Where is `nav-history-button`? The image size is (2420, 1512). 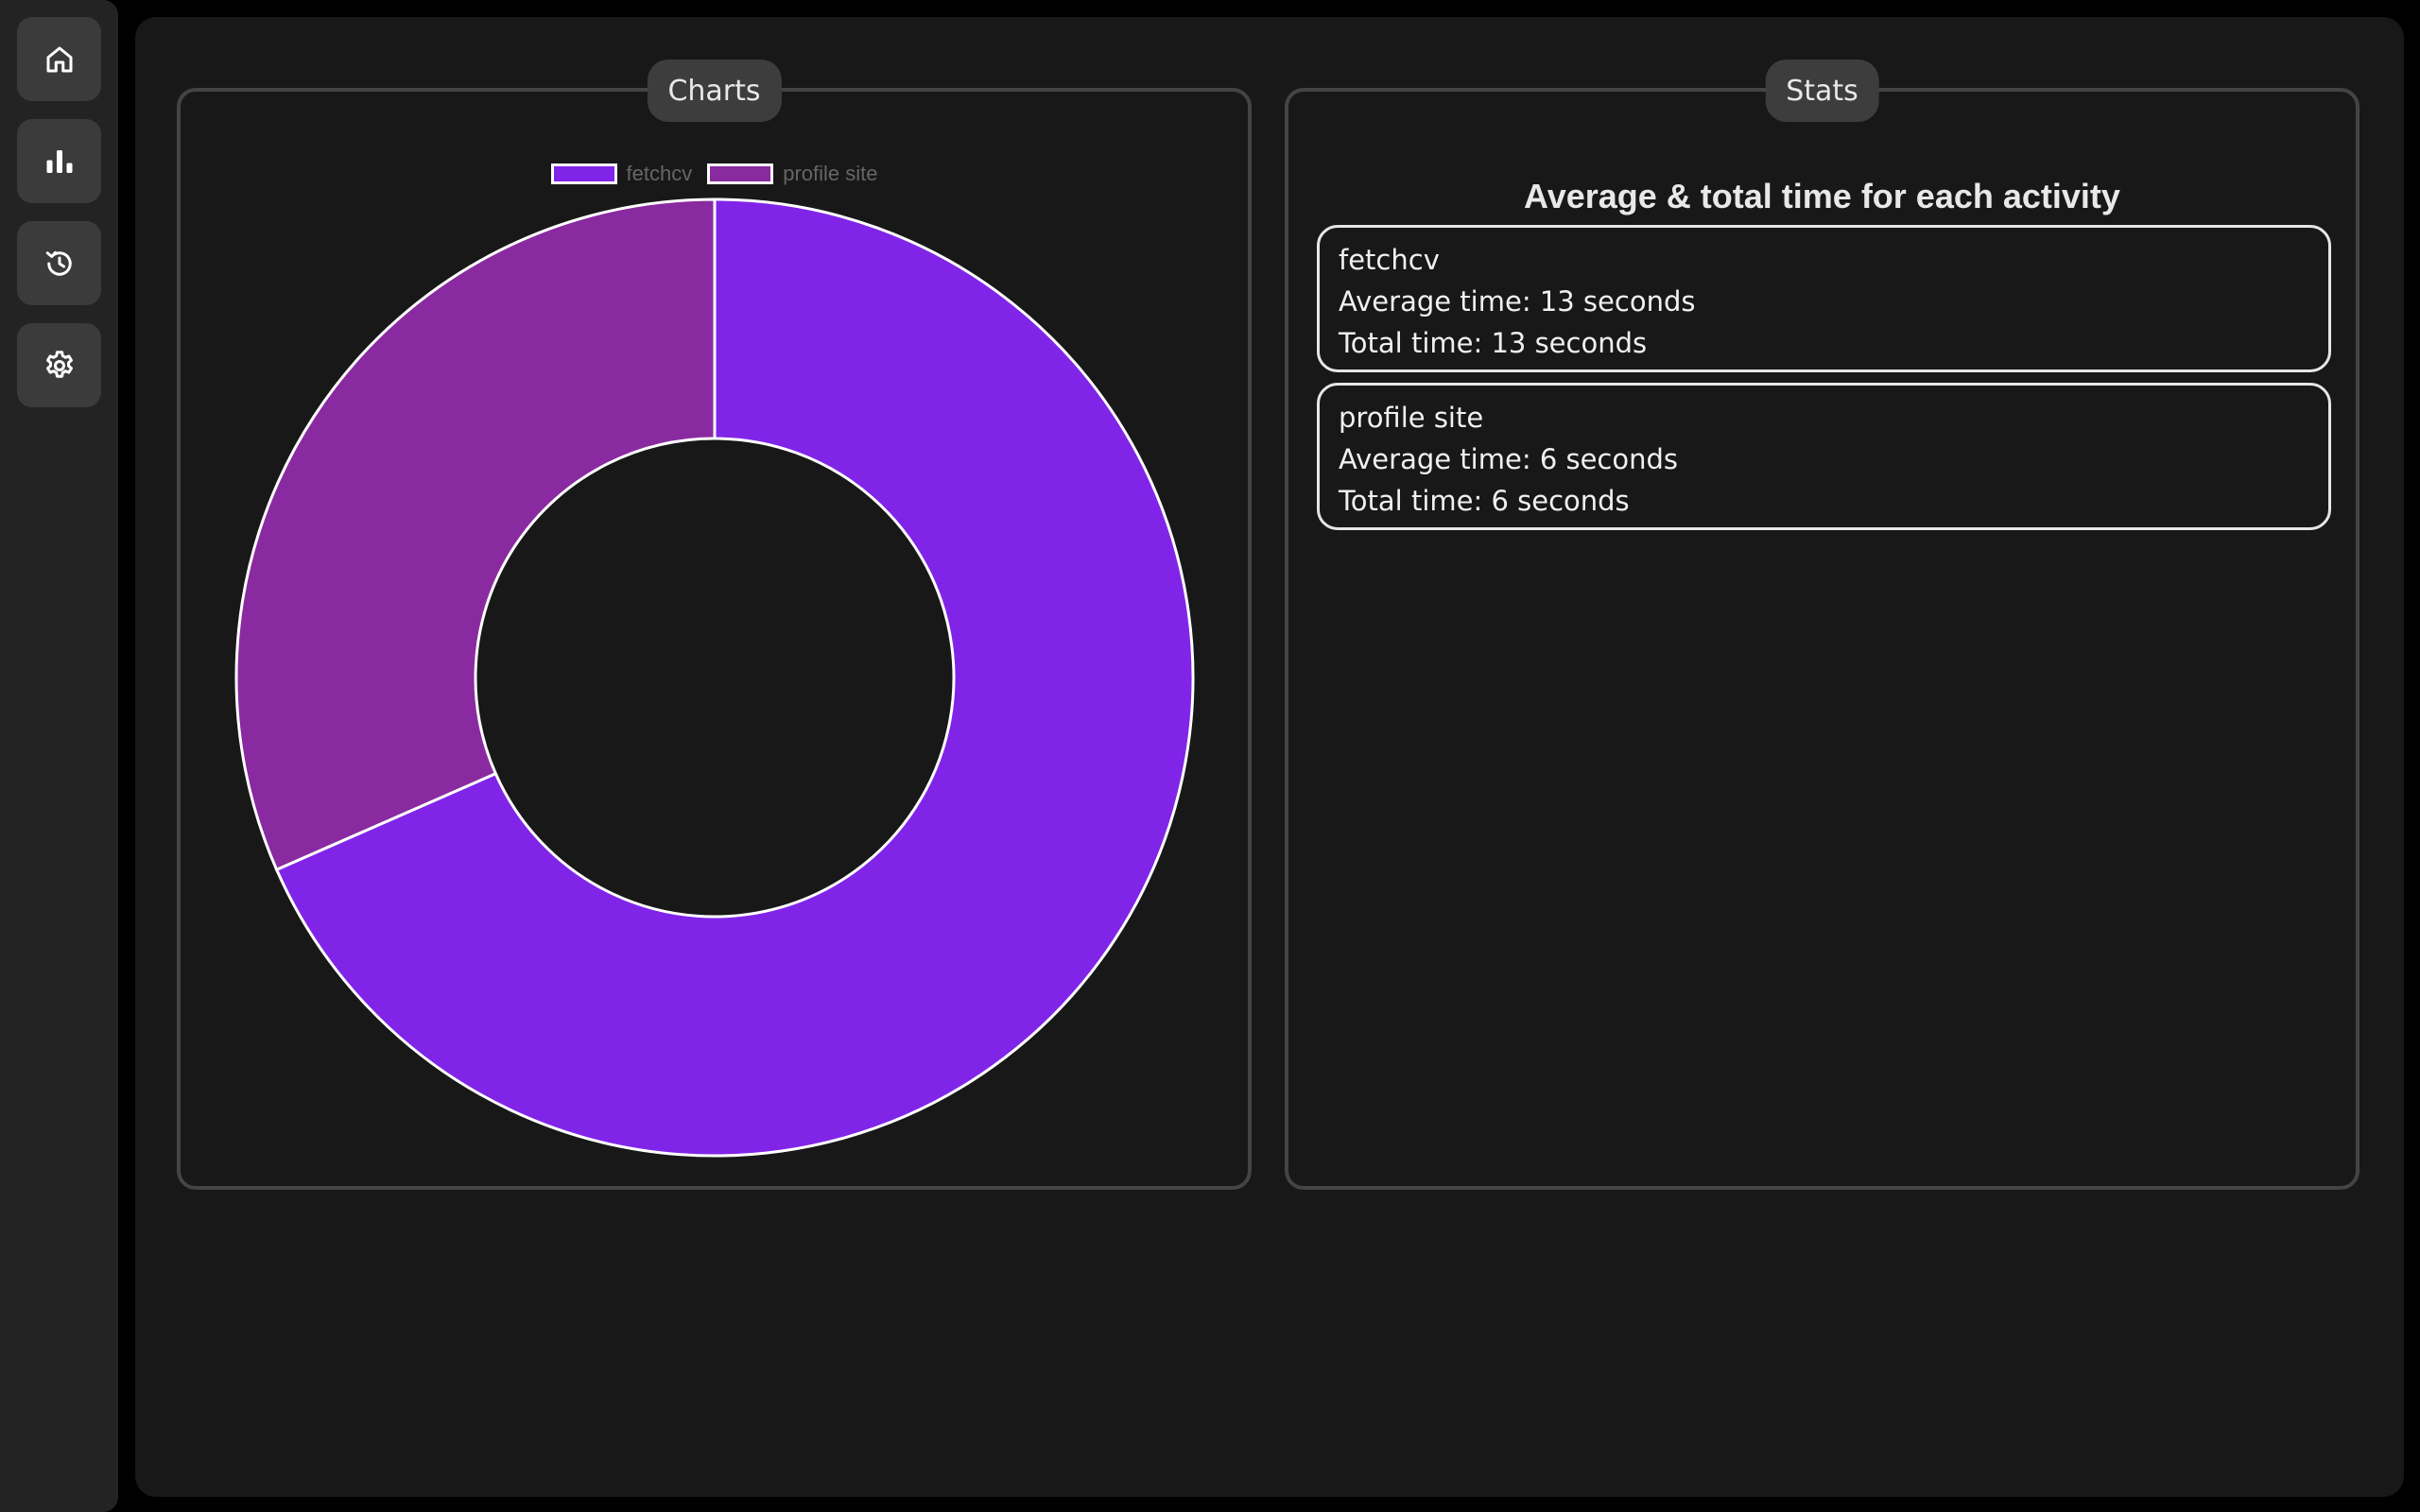
nav-history-button is located at coordinates (59, 263).